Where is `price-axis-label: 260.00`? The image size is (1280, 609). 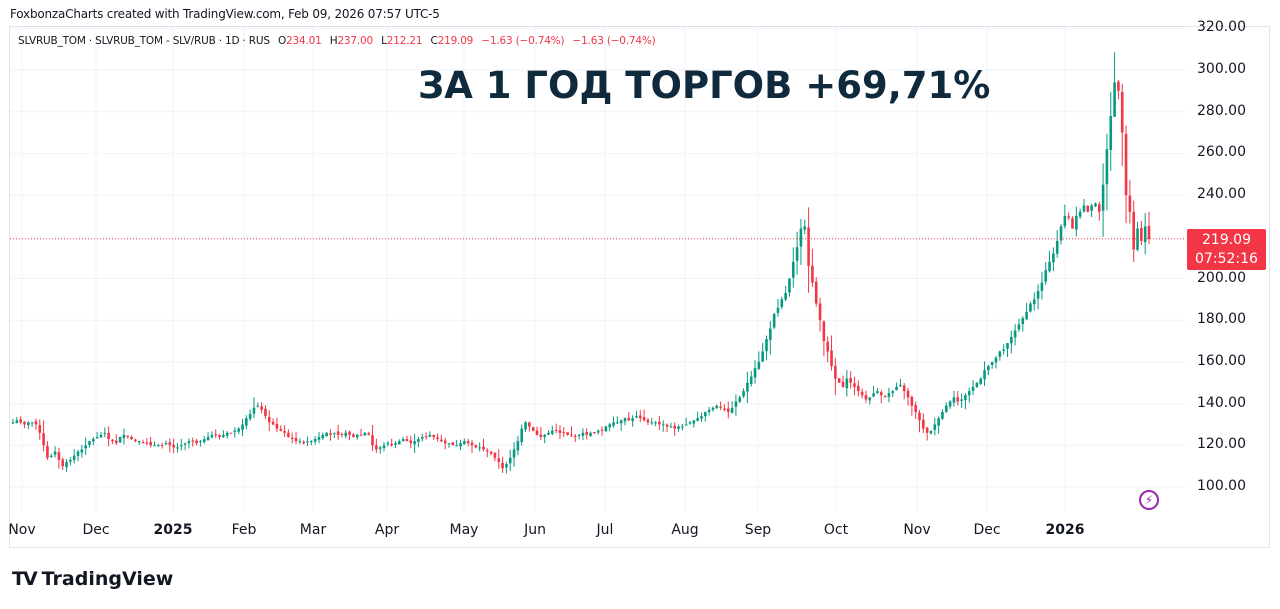 price-axis-label: 260.00 is located at coordinates (1221, 152).